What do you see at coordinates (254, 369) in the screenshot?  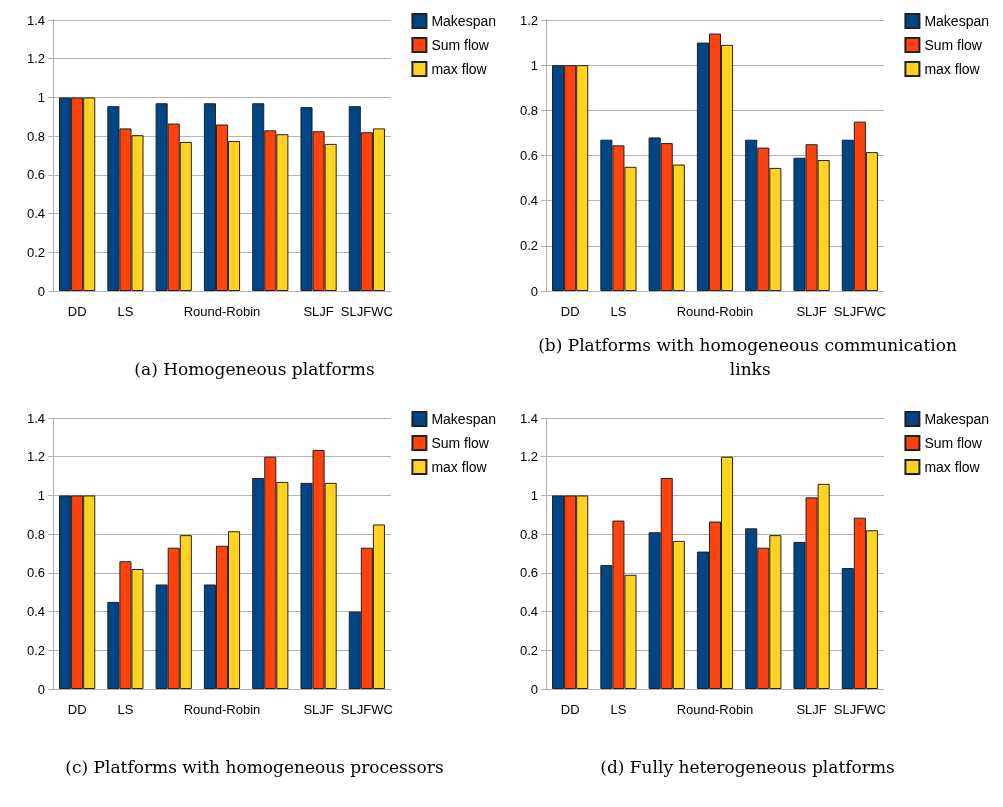 I see `text: (a) Homogeneous platforms` at bounding box center [254, 369].